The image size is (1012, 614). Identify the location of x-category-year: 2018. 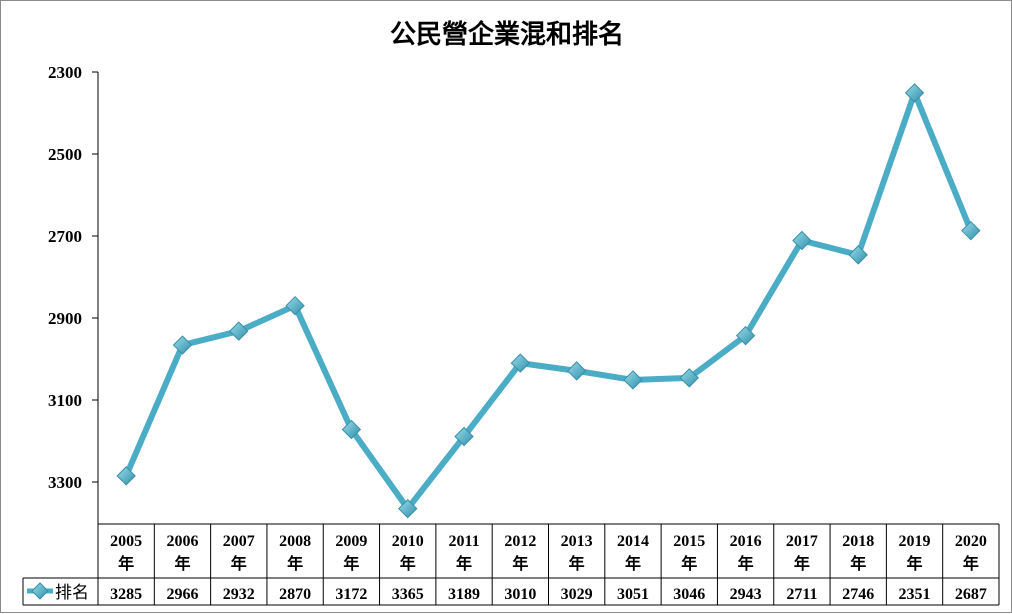
(858, 541).